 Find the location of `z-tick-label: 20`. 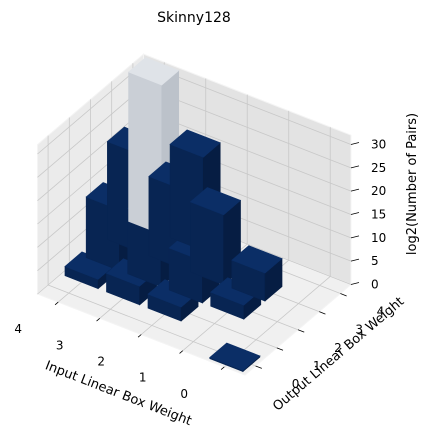

z-tick-label: 20 is located at coordinates (378, 191).